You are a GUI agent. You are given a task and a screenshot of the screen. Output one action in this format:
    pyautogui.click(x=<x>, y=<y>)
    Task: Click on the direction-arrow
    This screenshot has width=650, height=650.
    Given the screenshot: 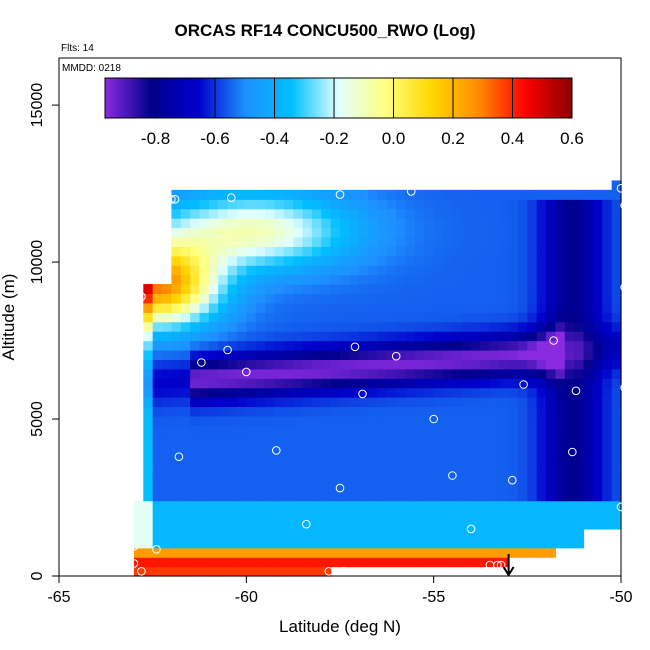 What is the action you would take?
    pyautogui.click(x=508, y=565)
    